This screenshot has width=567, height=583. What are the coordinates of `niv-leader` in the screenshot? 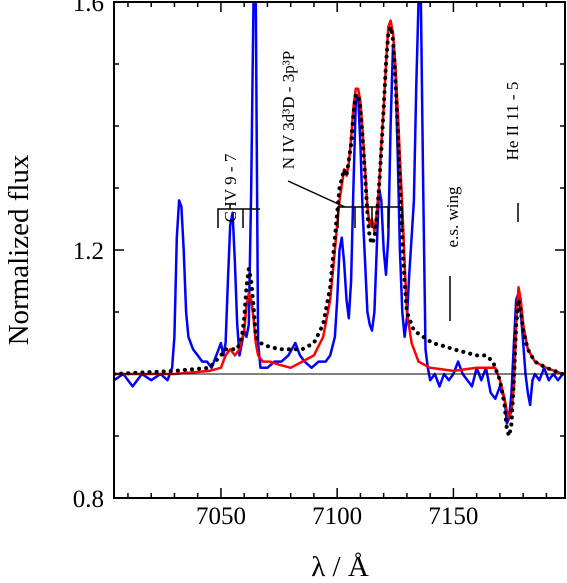 It's located at (316, 194).